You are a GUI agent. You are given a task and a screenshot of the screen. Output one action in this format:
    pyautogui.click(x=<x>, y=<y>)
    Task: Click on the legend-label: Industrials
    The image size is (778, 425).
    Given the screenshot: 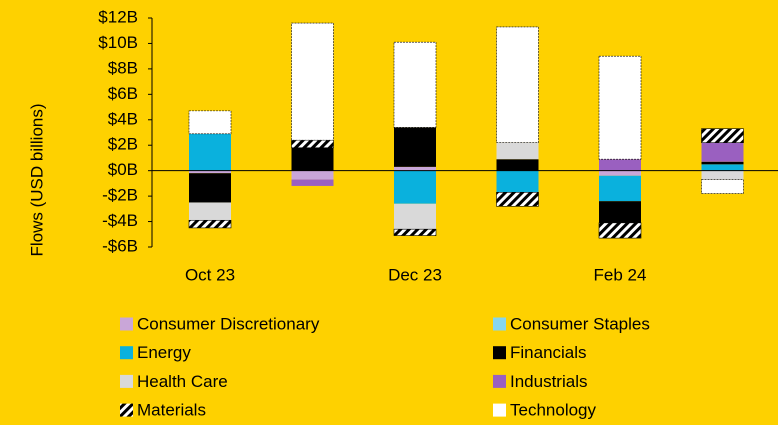 What is the action you would take?
    pyautogui.click(x=548, y=381)
    